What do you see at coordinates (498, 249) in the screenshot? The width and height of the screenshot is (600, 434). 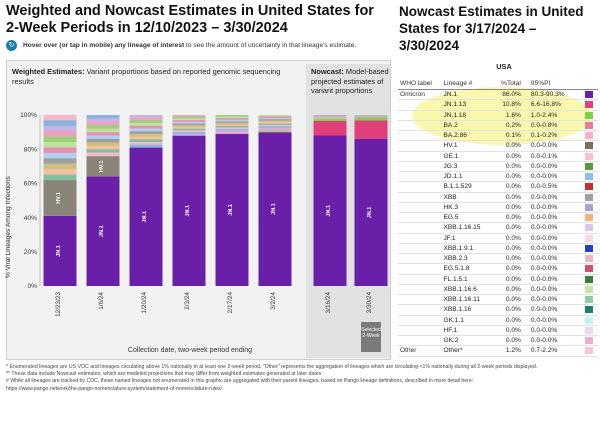 I see `table-row: XBB.1.9.1 0.0% 0.0-0.0%` at bounding box center [498, 249].